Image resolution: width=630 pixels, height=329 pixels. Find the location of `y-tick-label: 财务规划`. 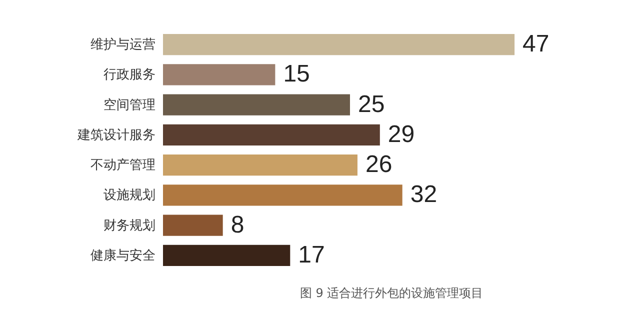

y-tick-label: 财务规划 is located at coordinates (130, 226).